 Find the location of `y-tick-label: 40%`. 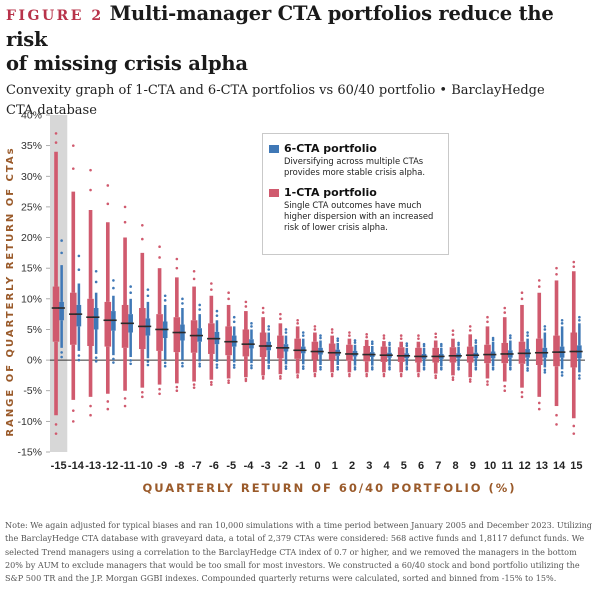

y-tick-label: 40% is located at coordinates (31, 116).